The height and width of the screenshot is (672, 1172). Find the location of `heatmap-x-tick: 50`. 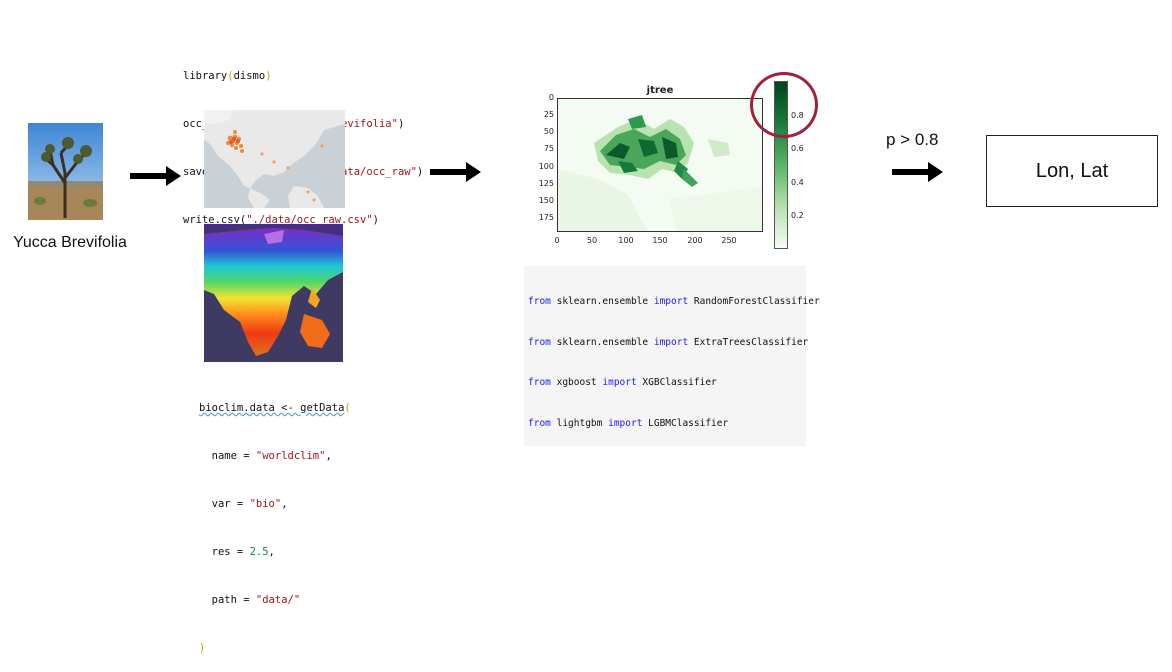

heatmap-x-tick: 50 is located at coordinates (592, 240).